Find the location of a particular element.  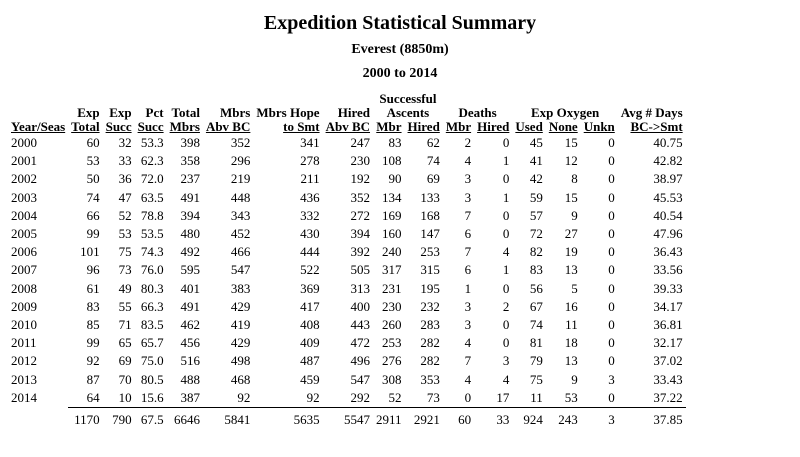

table-cell: 78.8 is located at coordinates (152, 215).